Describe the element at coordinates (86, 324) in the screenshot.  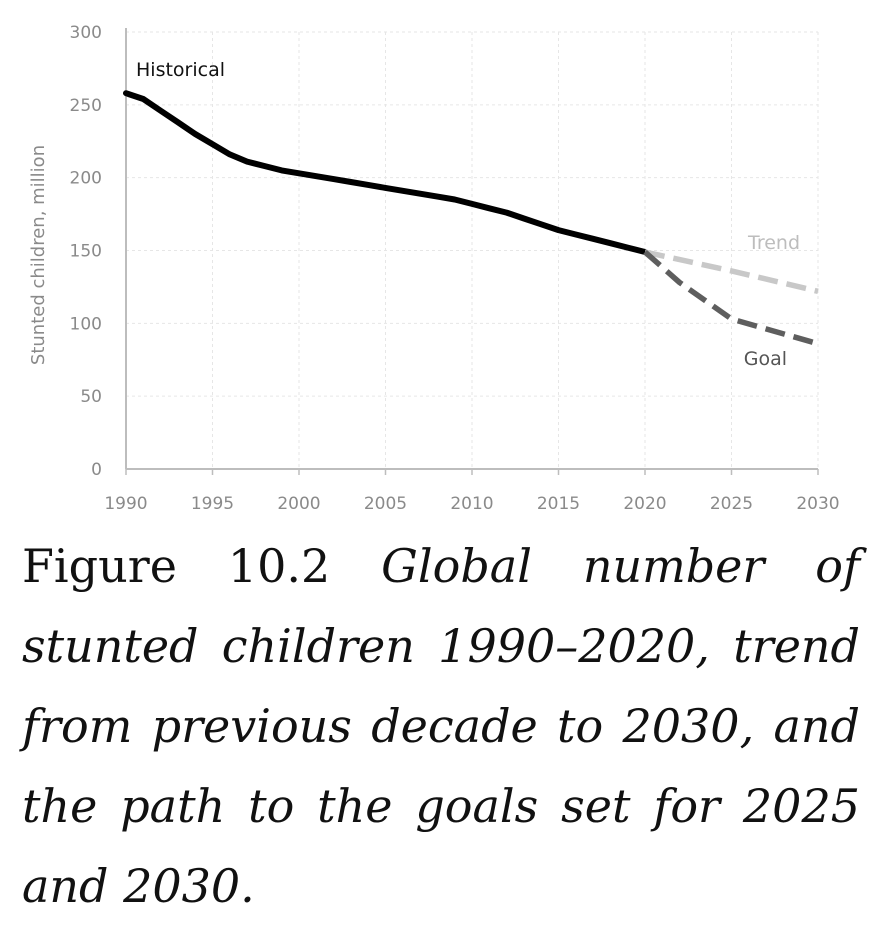
I see `y-tick-label: 100` at that location.